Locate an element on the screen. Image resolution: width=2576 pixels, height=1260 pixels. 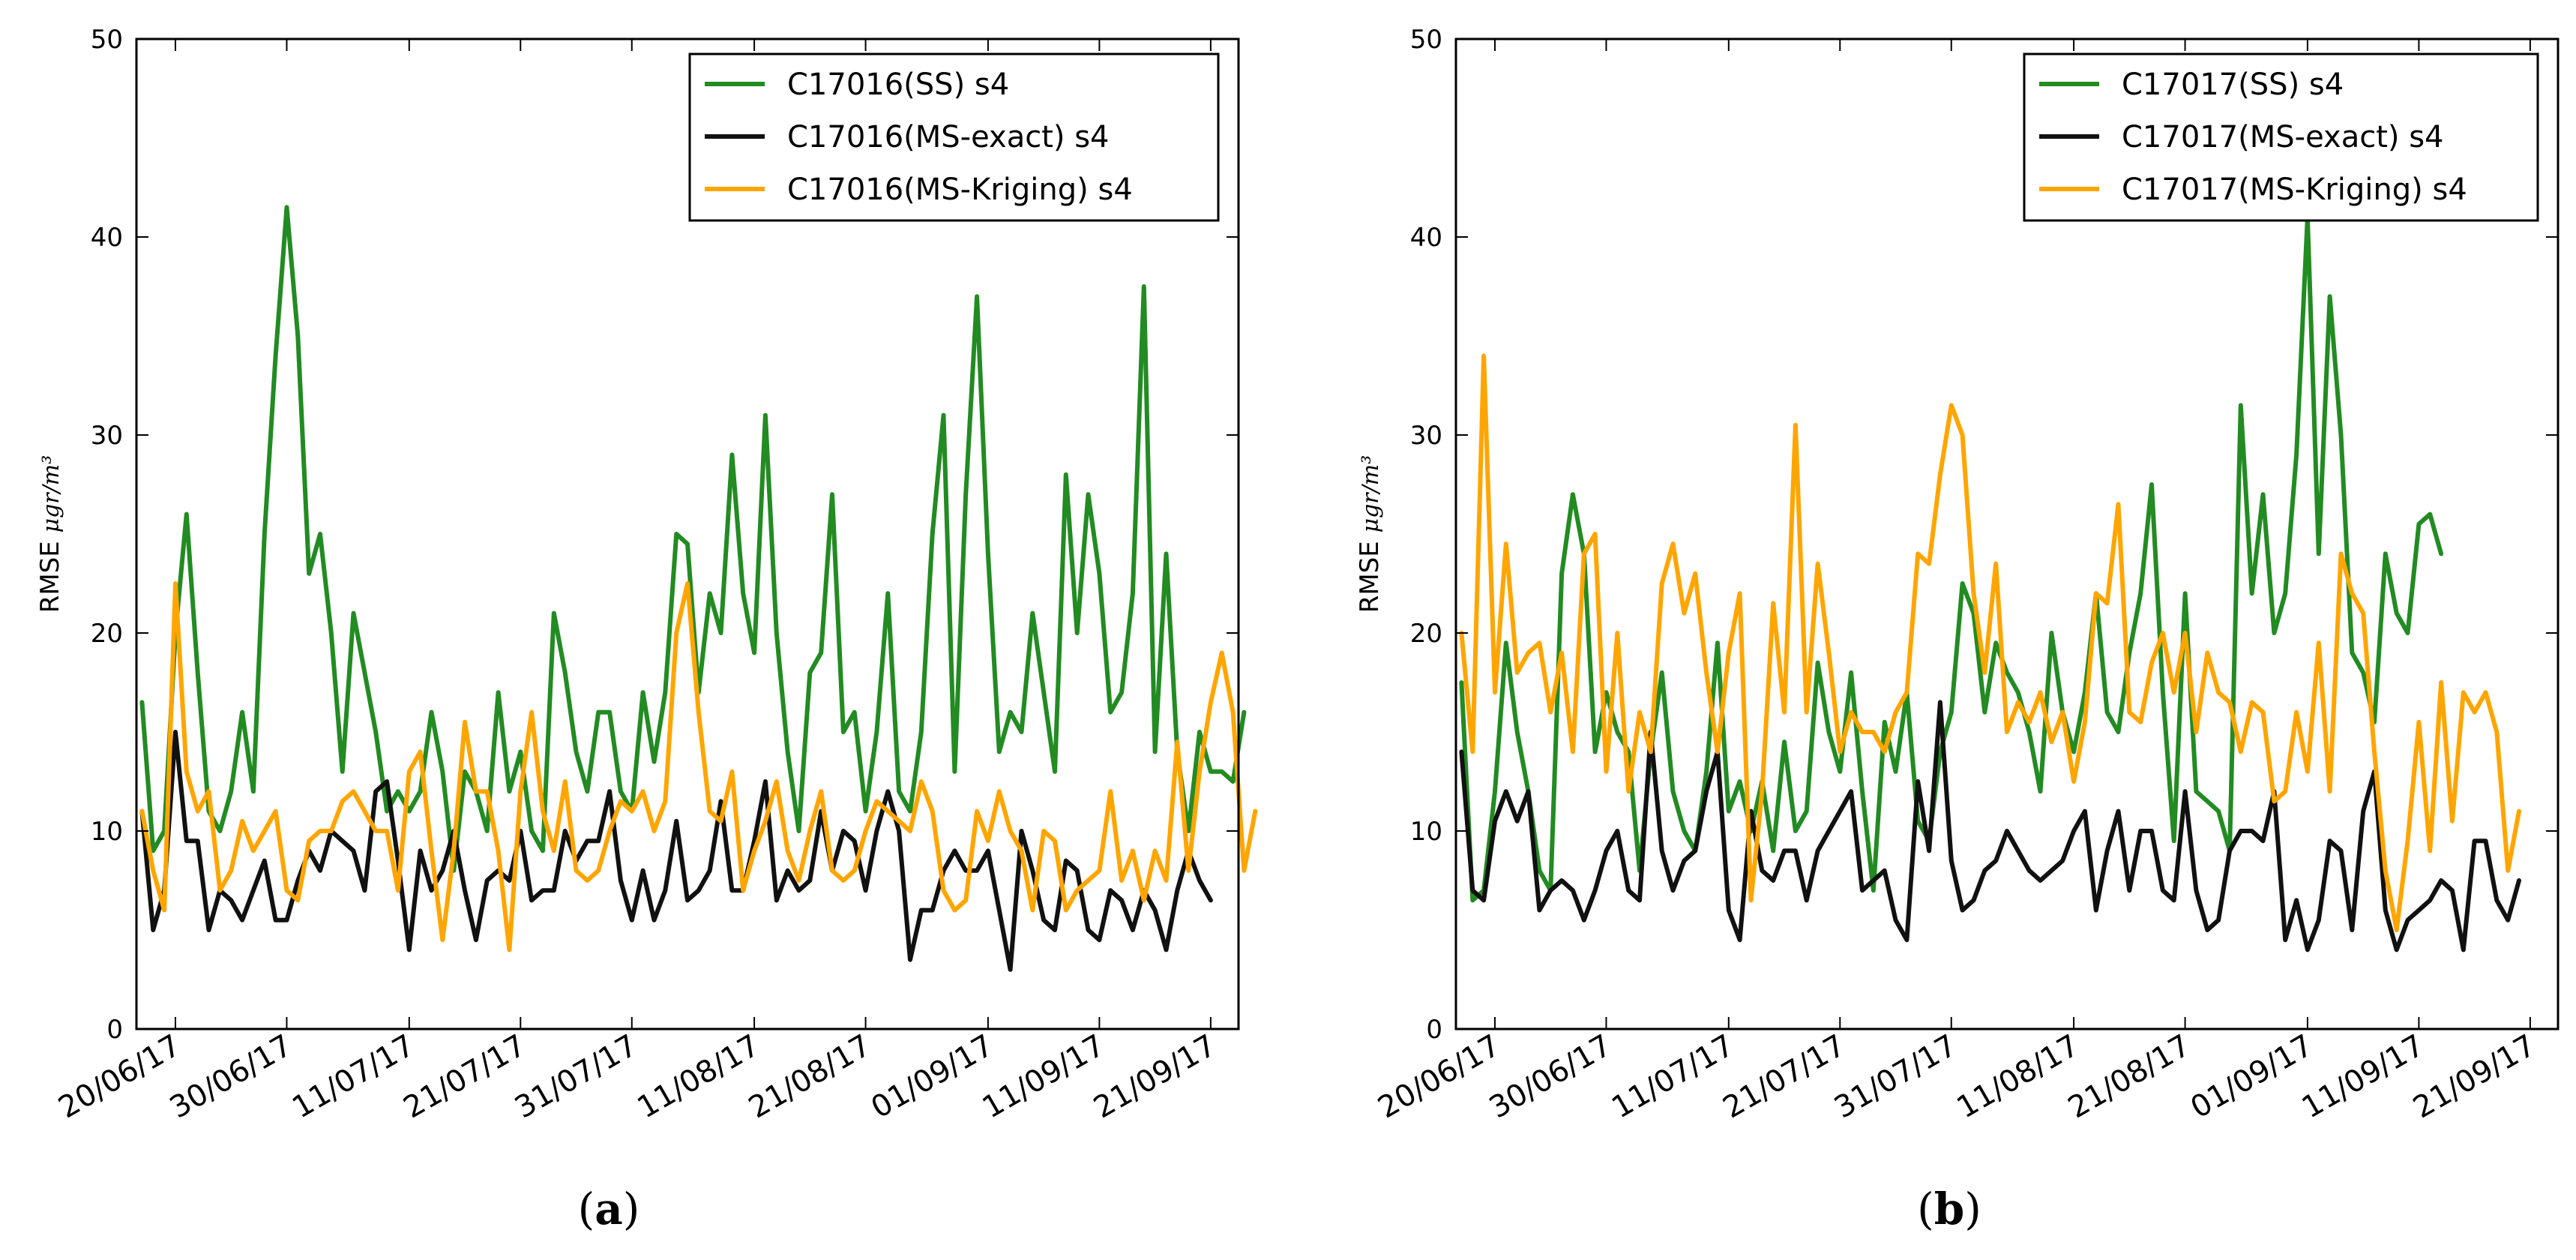
legend-label-b-0: C17017(SS) s4 is located at coordinates (2233, 85).